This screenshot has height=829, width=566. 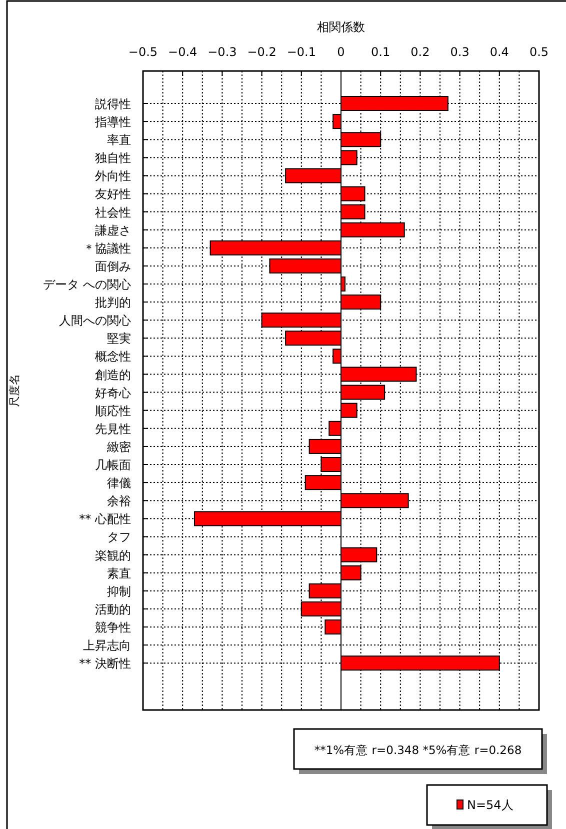 What do you see at coordinates (183, 52) in the screenshot?
I see `x-tick-label: −0.4` at bounding box center [183, 52].